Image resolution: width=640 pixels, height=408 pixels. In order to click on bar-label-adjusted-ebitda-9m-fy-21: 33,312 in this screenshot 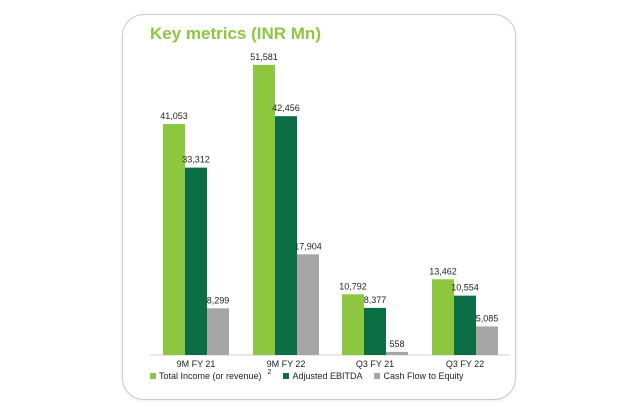, I will do `click(196, 160)`.